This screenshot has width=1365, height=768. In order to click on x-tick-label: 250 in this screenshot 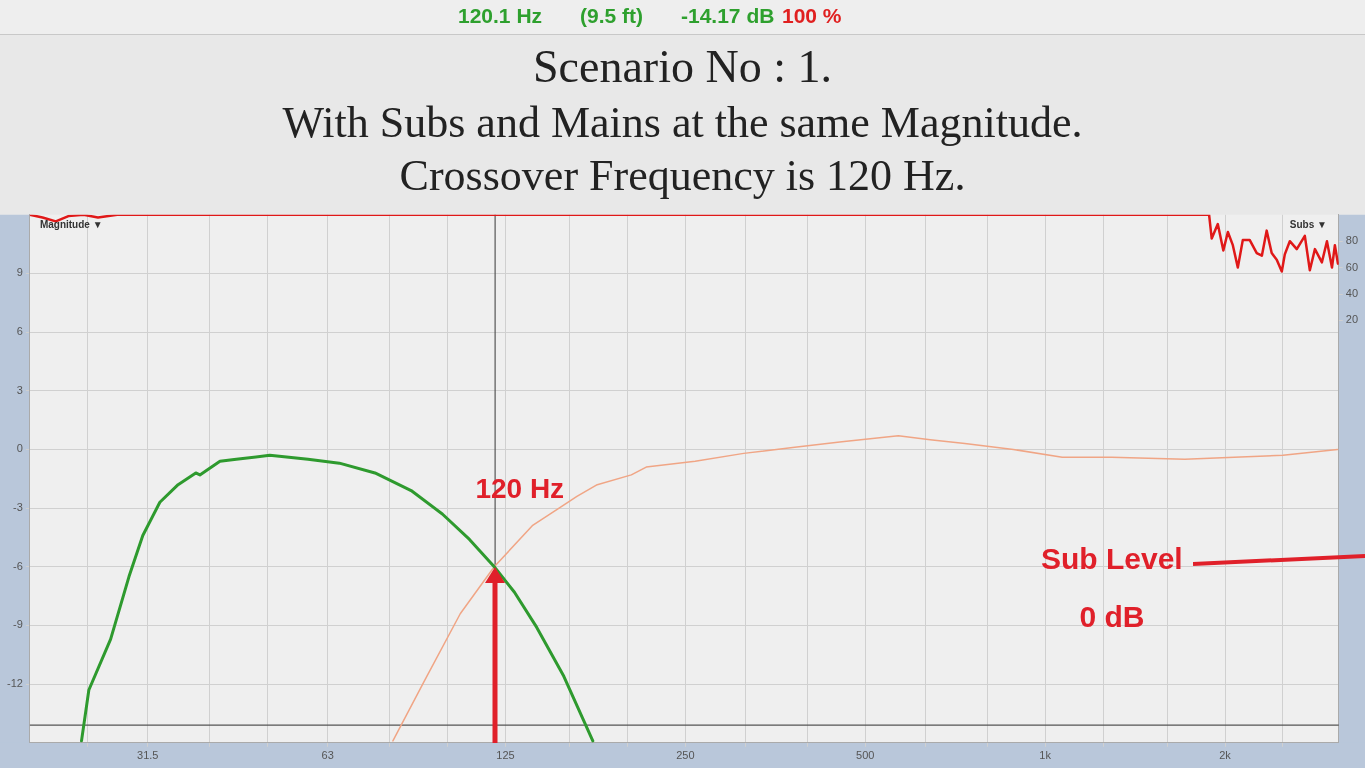, I will do `click(685, 755)`.